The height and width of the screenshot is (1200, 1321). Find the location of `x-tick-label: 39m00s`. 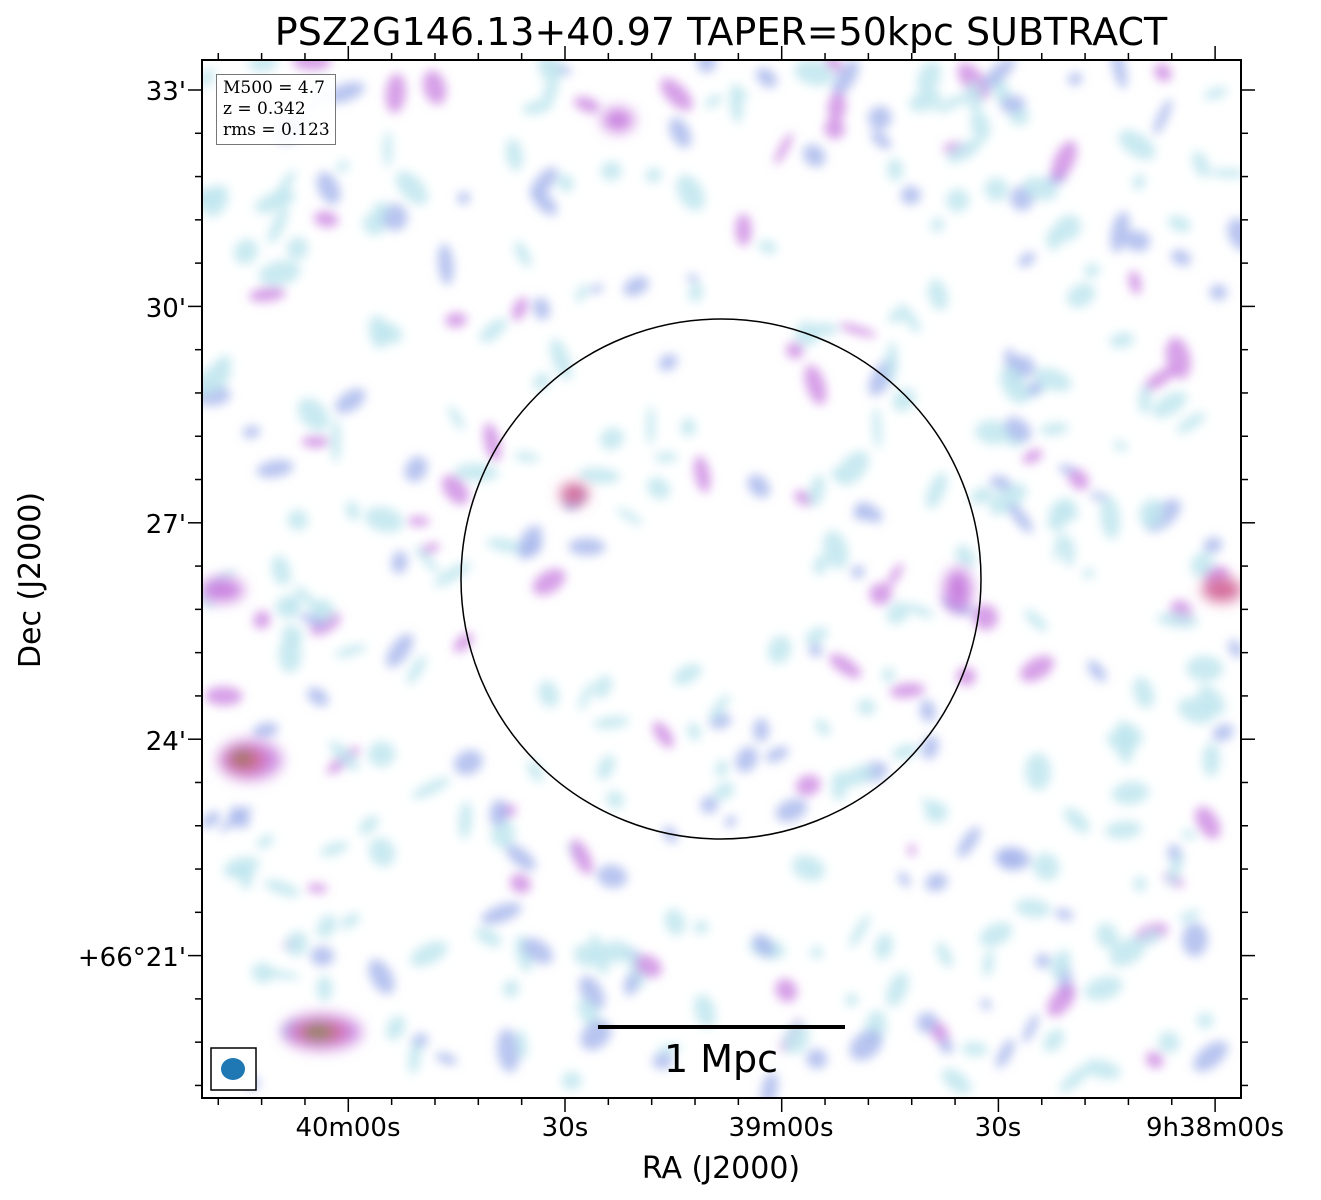

x-tick-label: 39m00s is located at coordinates (780, 1128).